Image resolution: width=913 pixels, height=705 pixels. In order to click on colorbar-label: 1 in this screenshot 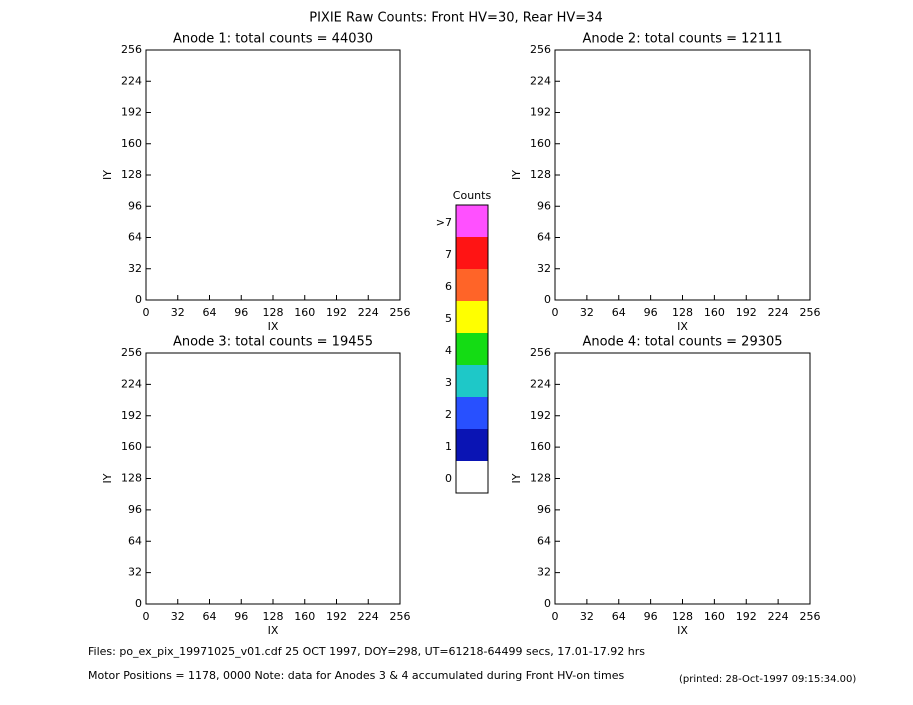, I will do `click(448, 446)`.